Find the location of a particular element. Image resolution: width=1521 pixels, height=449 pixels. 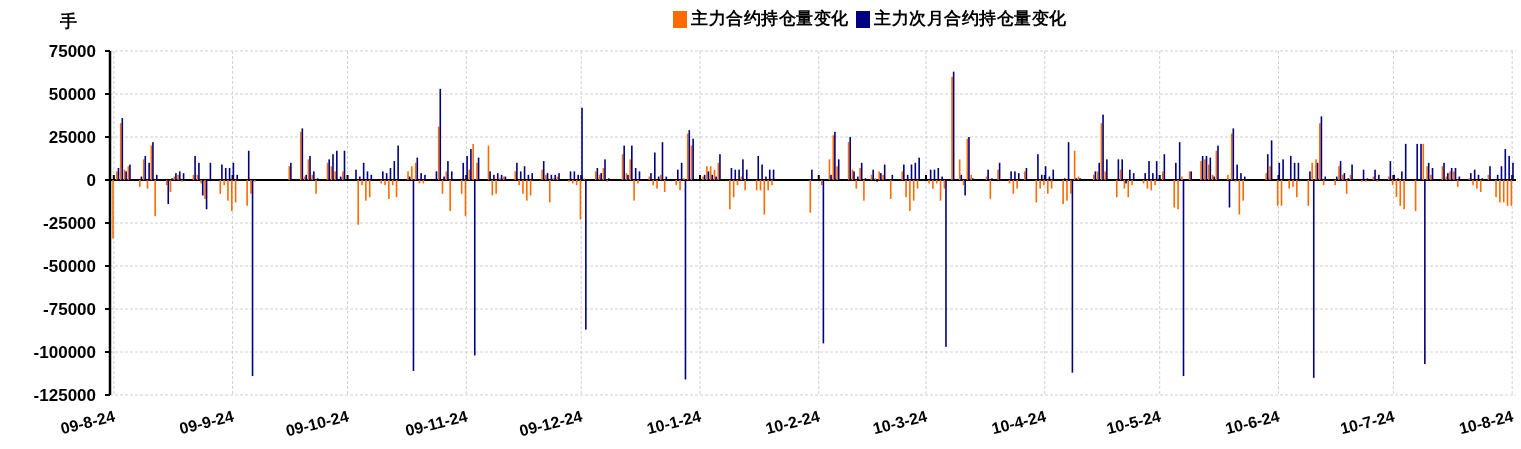

y-axis-title: 手 is located at coordinates (67, 21).